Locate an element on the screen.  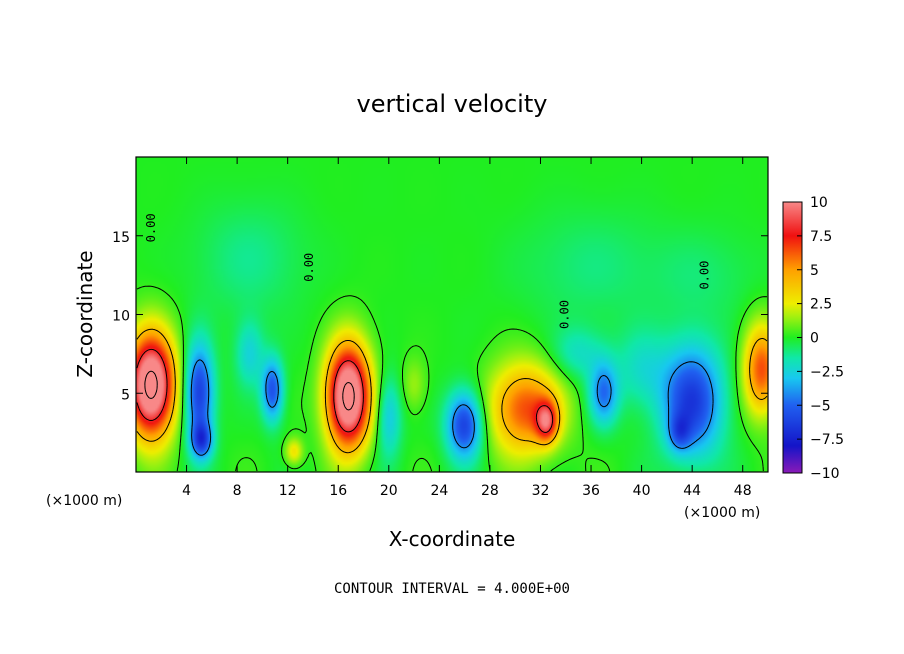
x-tick-label: 12 is located at coordinates (288, 491).